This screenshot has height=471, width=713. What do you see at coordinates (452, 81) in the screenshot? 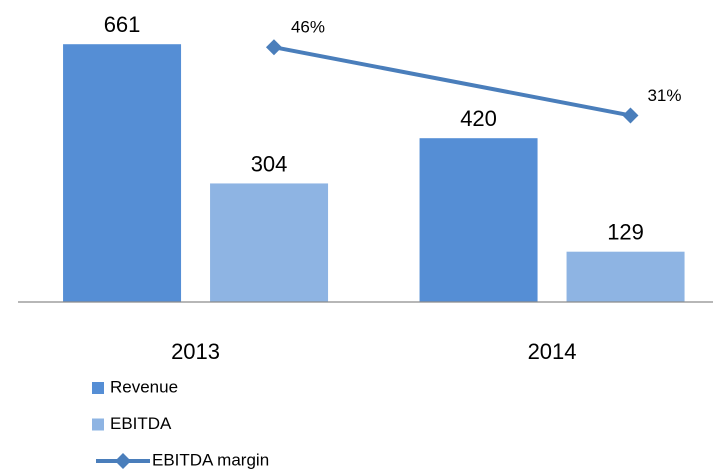
I see `line` at bounding box center [452, 81].